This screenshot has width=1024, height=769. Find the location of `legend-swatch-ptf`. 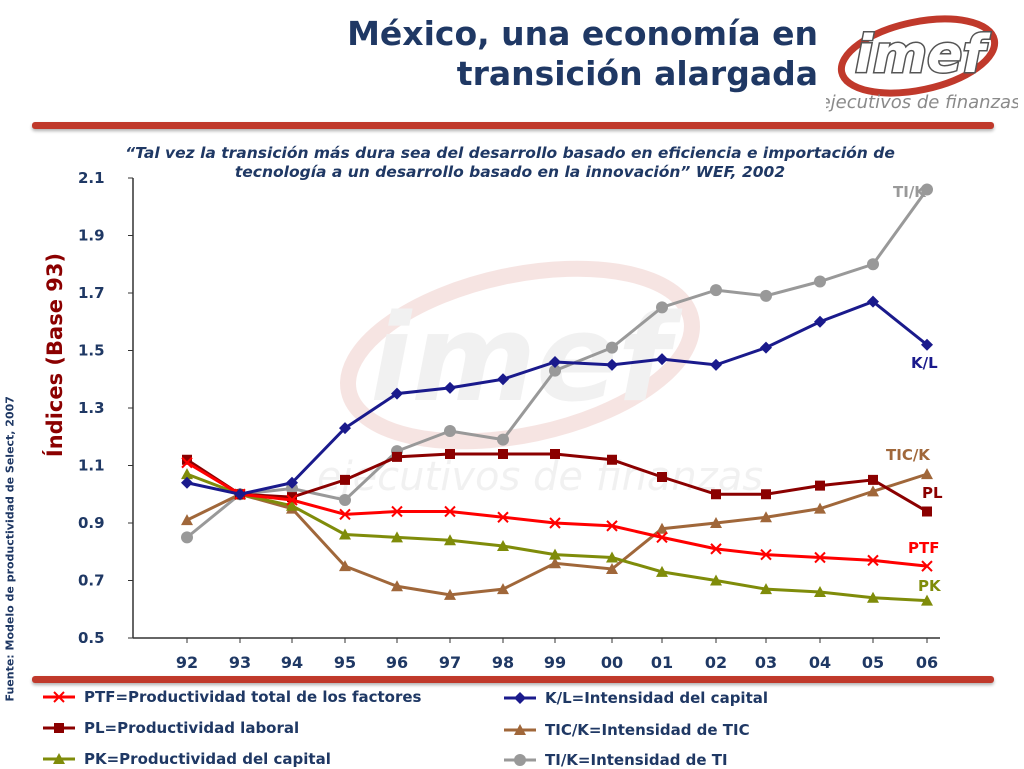

legend-swatch-ptf is located at coordinates (59, 697).